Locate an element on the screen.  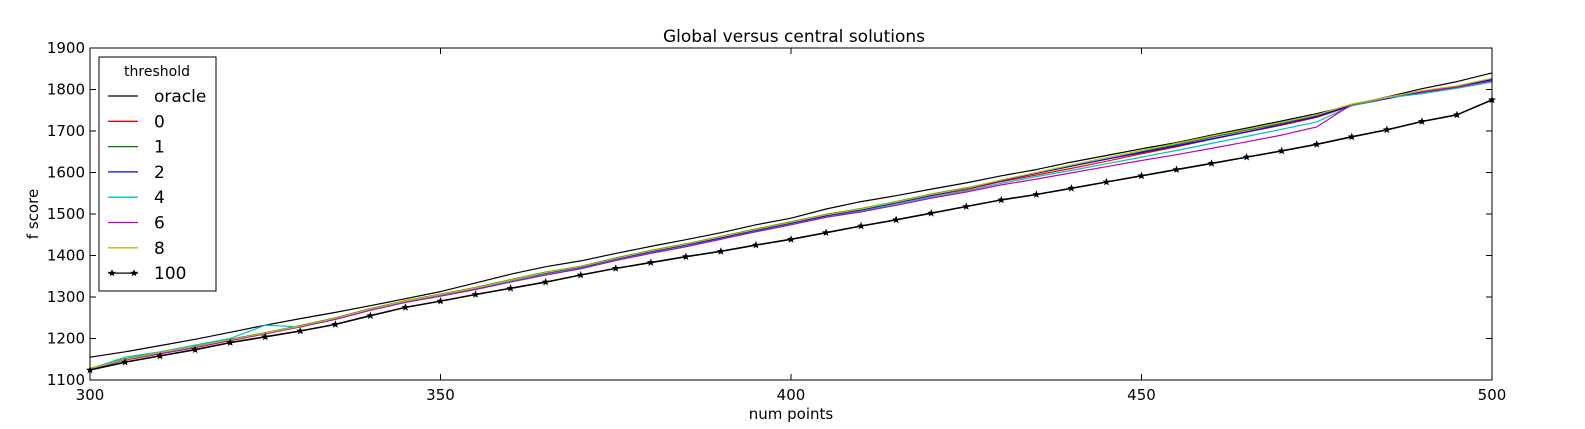
legend-label-oracle: oracle is located at coordinates (180, 97).